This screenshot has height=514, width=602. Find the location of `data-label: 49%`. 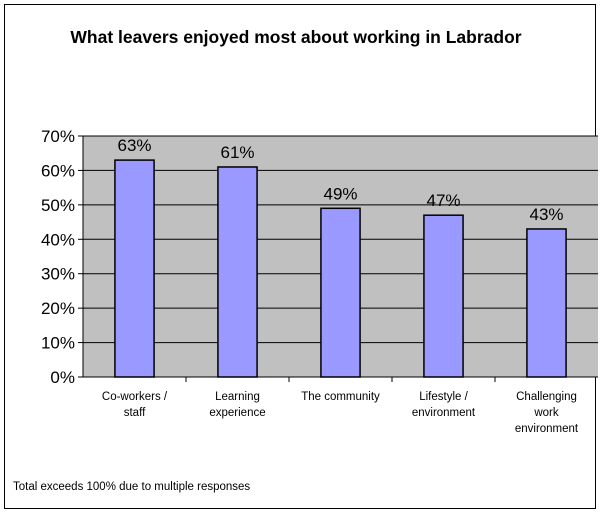

data-label: 49% is located at coordinates (340, 193).